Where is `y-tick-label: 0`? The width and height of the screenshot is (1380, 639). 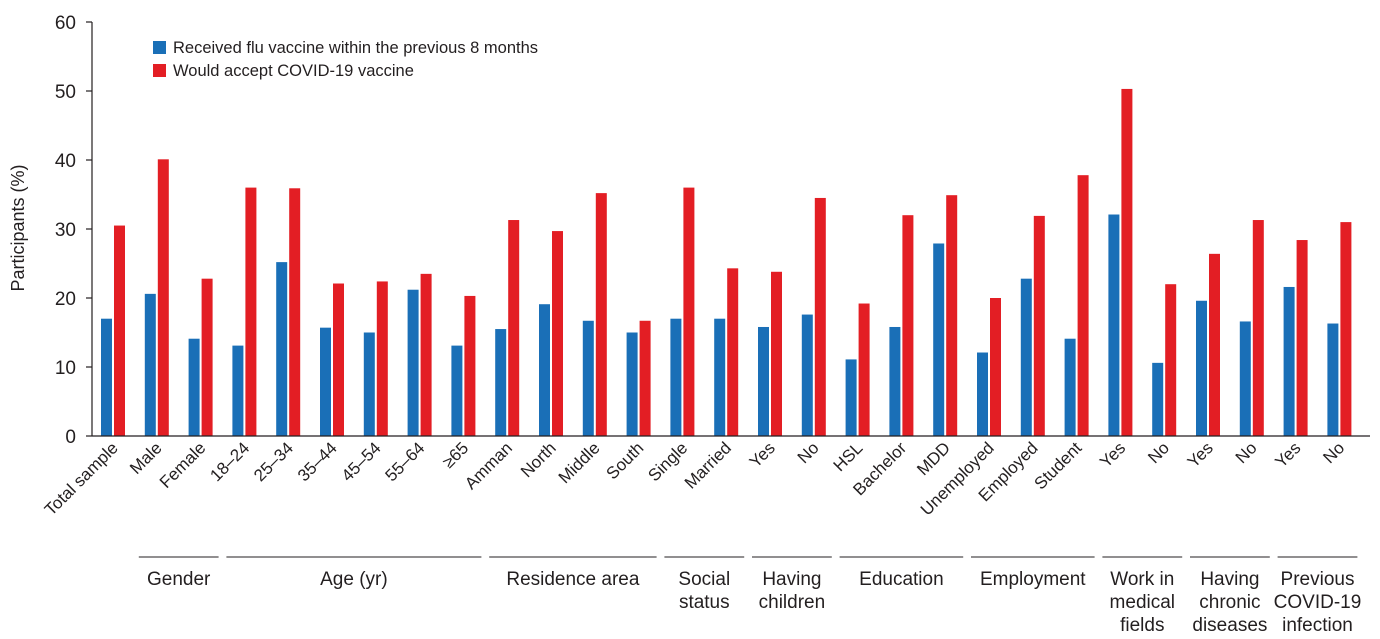 y-tick-label: 0 is located at coordinates (70, 437).